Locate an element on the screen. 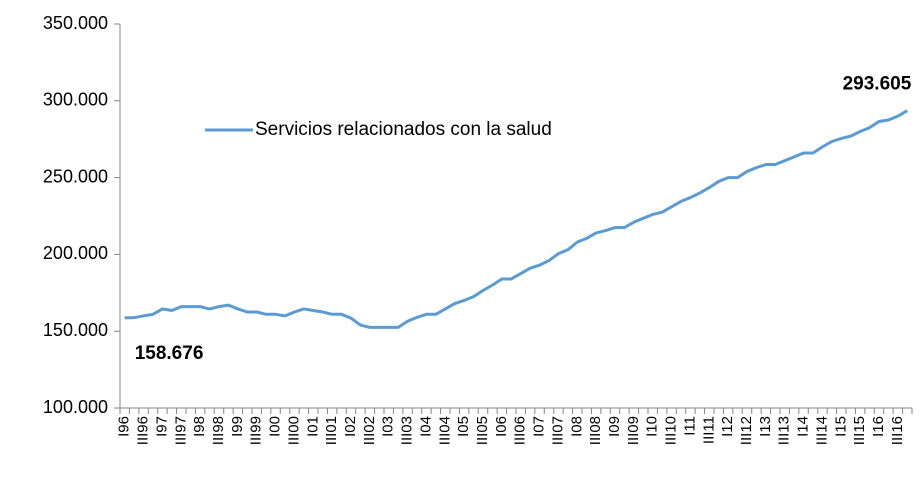  x-tick-label: I03 is located at coordinates (388, 426).